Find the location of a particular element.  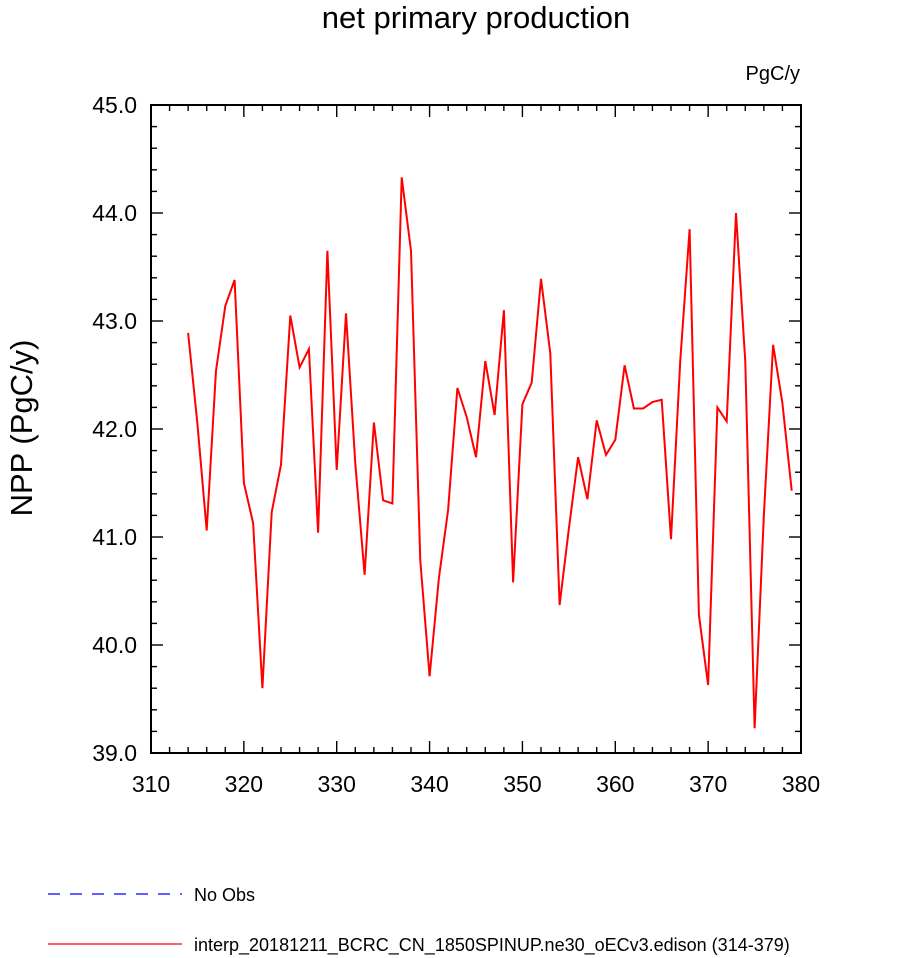

x-tick-labels: 310 320 330 340 350 360 370 380 is located at coordinates (476, 784).